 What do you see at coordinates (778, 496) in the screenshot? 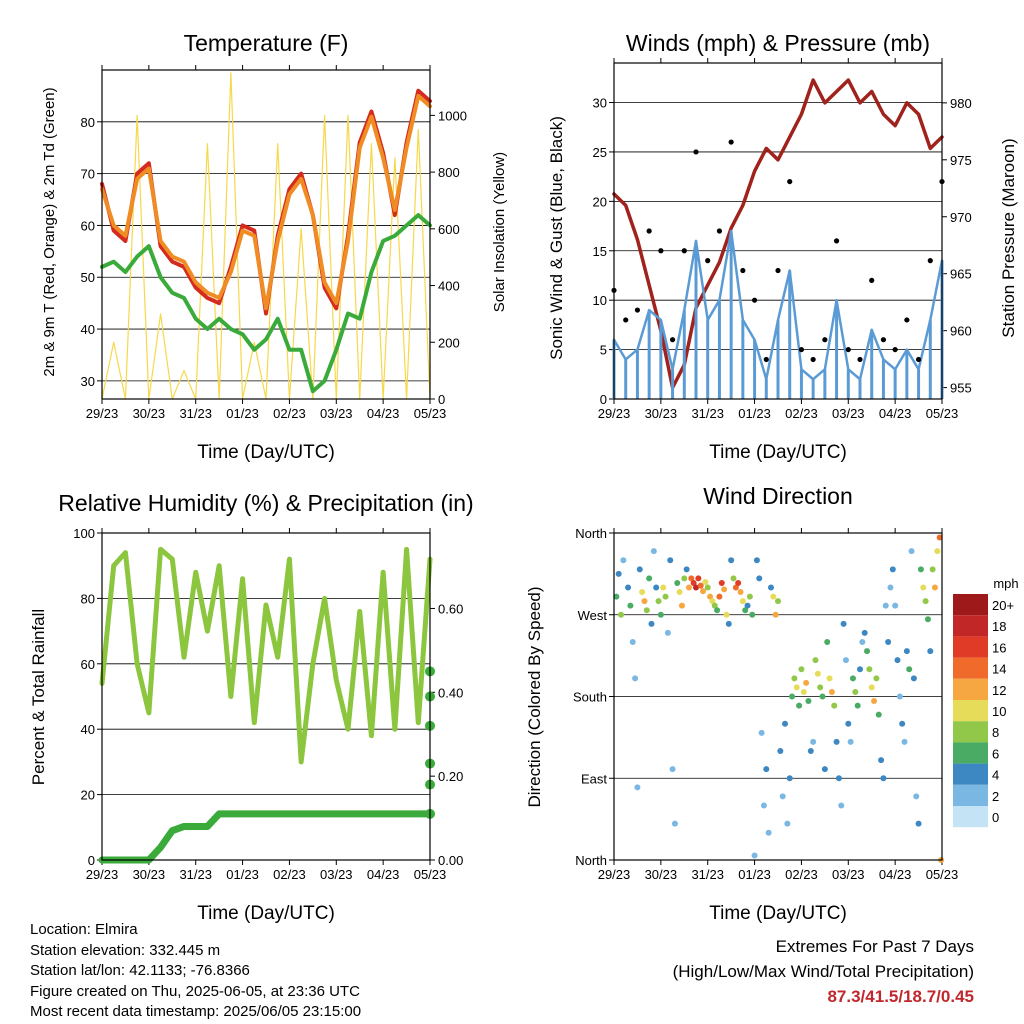
I see `wind-direction-title: Wind Direction` at bounding box center [778, 496].